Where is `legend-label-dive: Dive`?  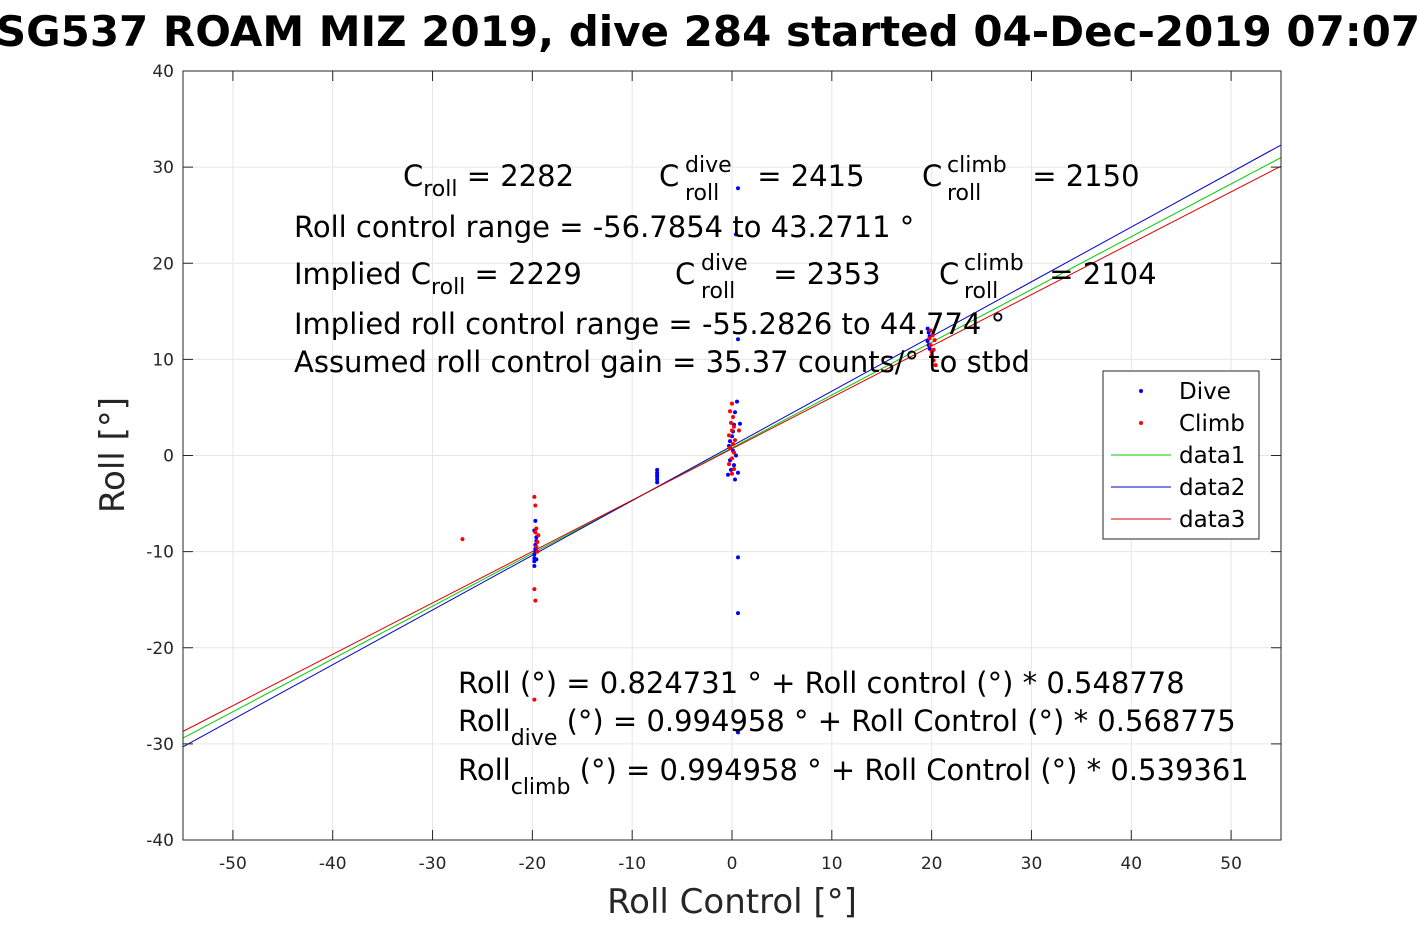 legend-label-dive: Dive is located at coordinates (1205, 392).